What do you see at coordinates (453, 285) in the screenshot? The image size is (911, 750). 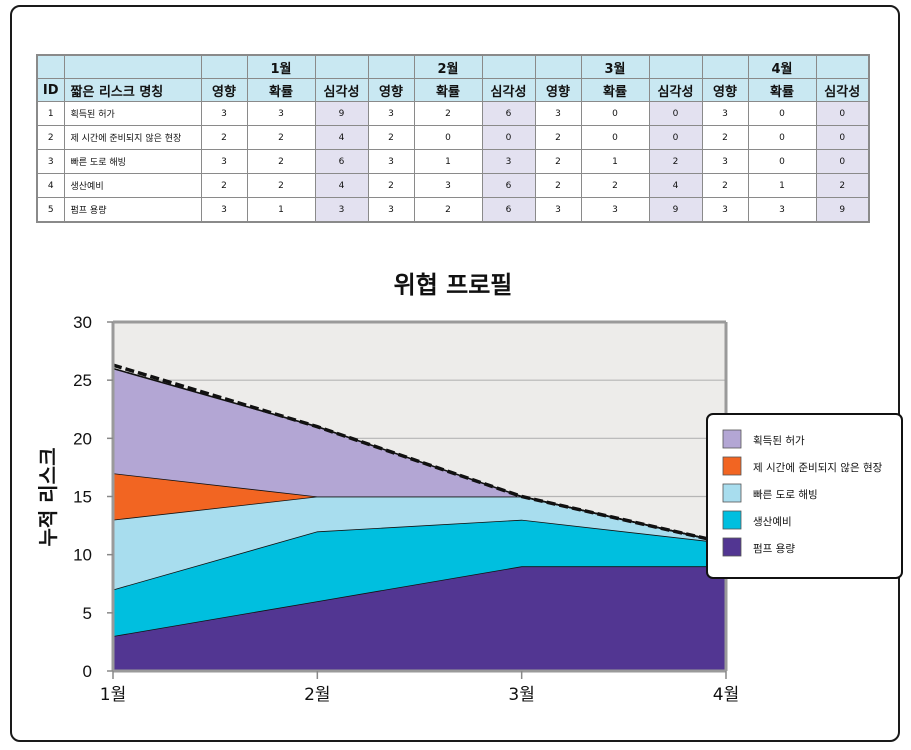 I see `chart-title: 위협 프로필` at bounding box center [453, 285].